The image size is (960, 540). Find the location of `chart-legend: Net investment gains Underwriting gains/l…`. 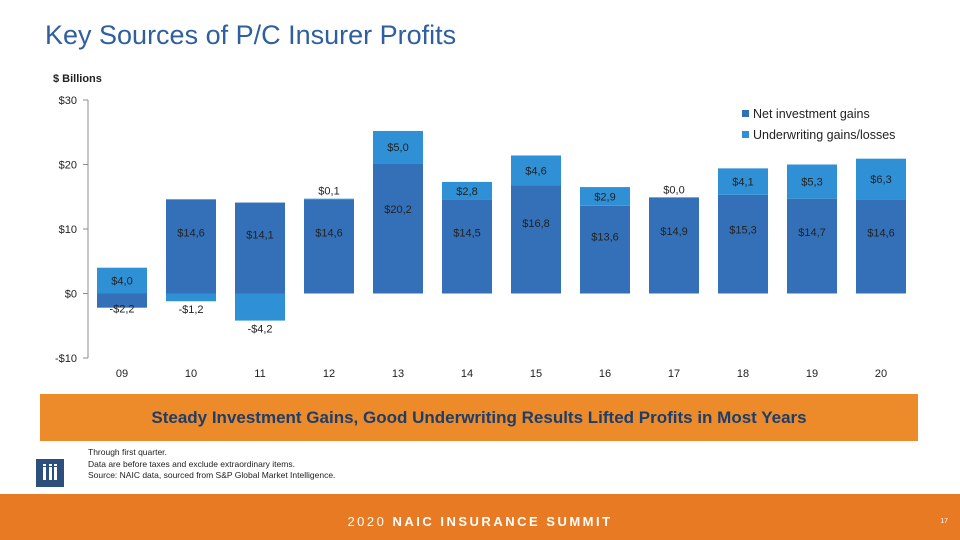

chart-legend: Net investment gains Underwriting gains/l… is located at coordinates (818, 124).